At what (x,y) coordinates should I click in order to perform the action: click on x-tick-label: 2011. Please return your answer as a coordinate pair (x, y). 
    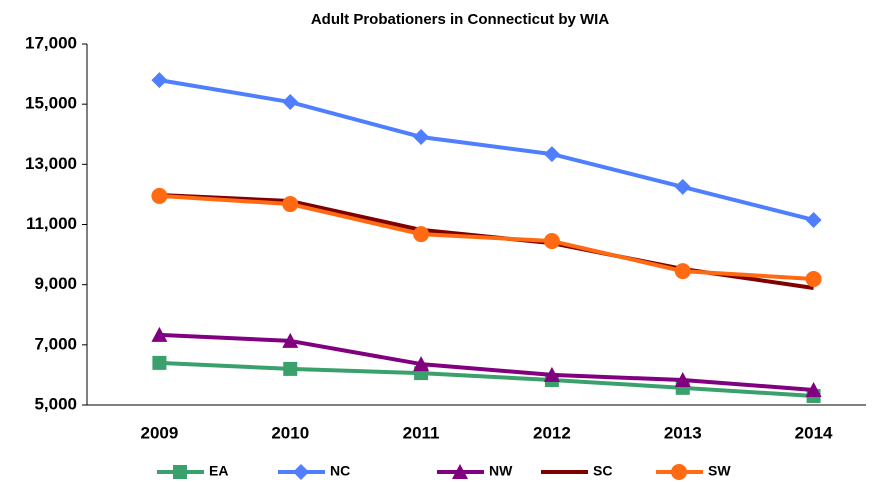
    Looking at the image, I should click on (421, 432).